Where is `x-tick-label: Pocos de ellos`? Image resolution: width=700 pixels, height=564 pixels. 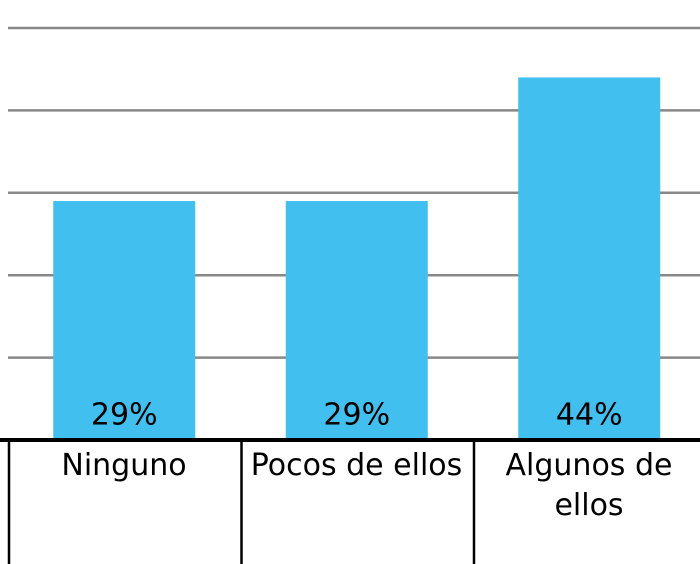 x-tick-label: Pocos de ellos is located at coordinates (356, 465).